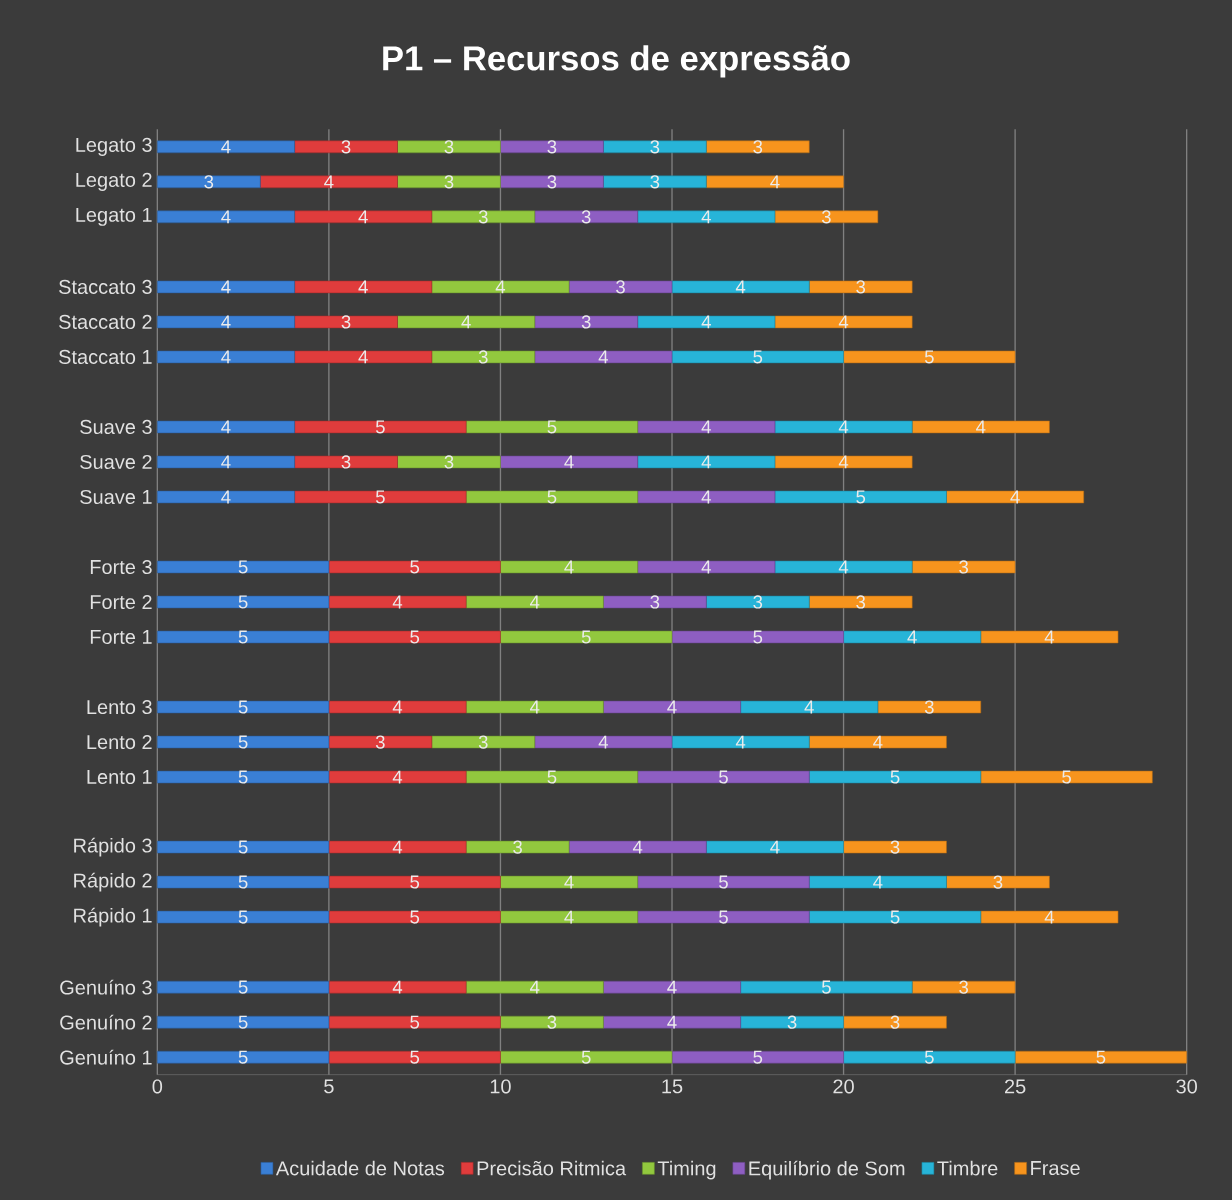 This screenshot has height=1200, width=1232. Describe the element at coordinates (672, 1086) in the screenshot. I see `x-tick-label: 15` at that location.